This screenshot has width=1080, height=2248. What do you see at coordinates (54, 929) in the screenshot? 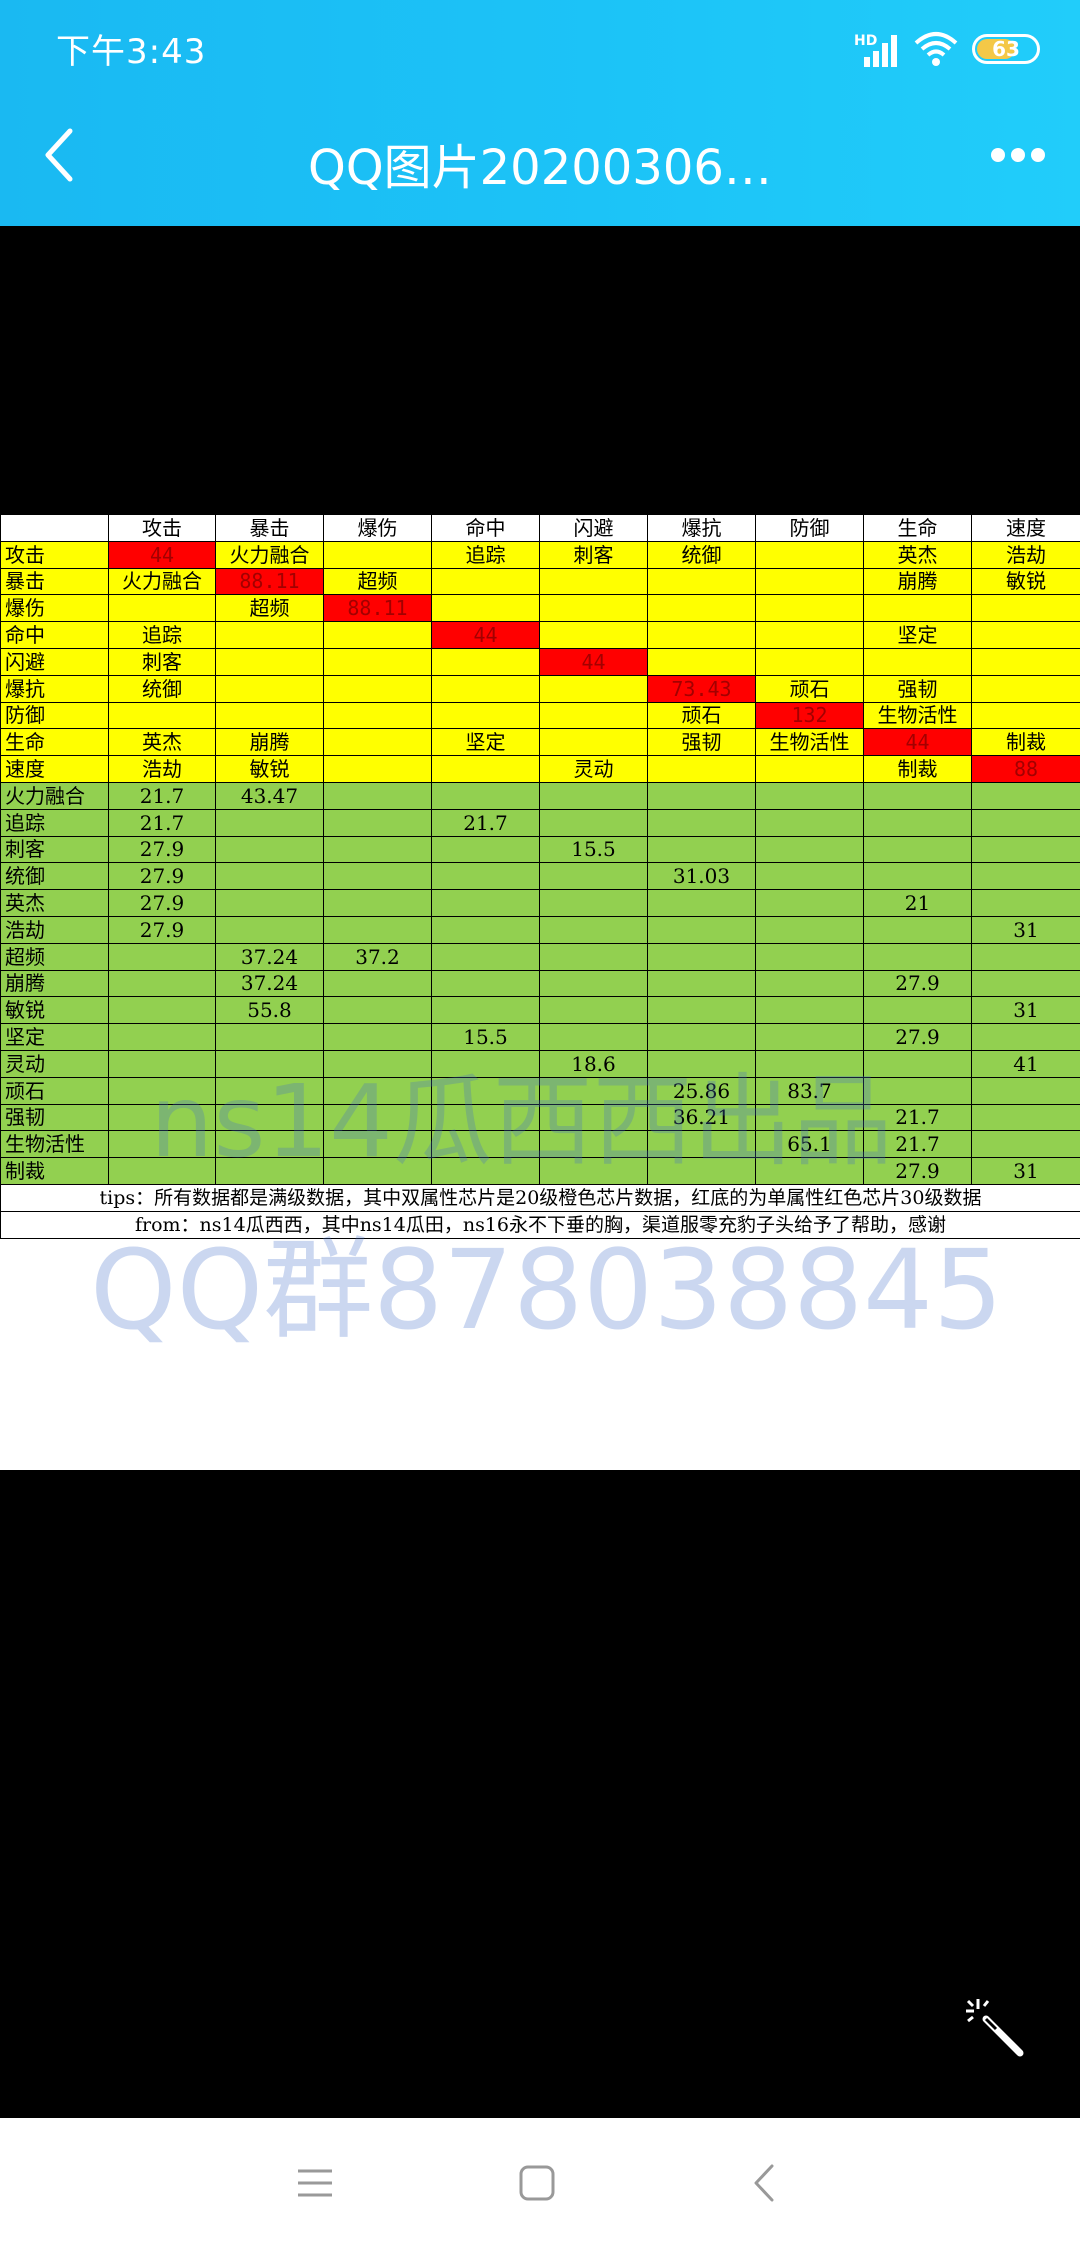
I see `row-label: 浩劫` at bounding box center [54, 929].